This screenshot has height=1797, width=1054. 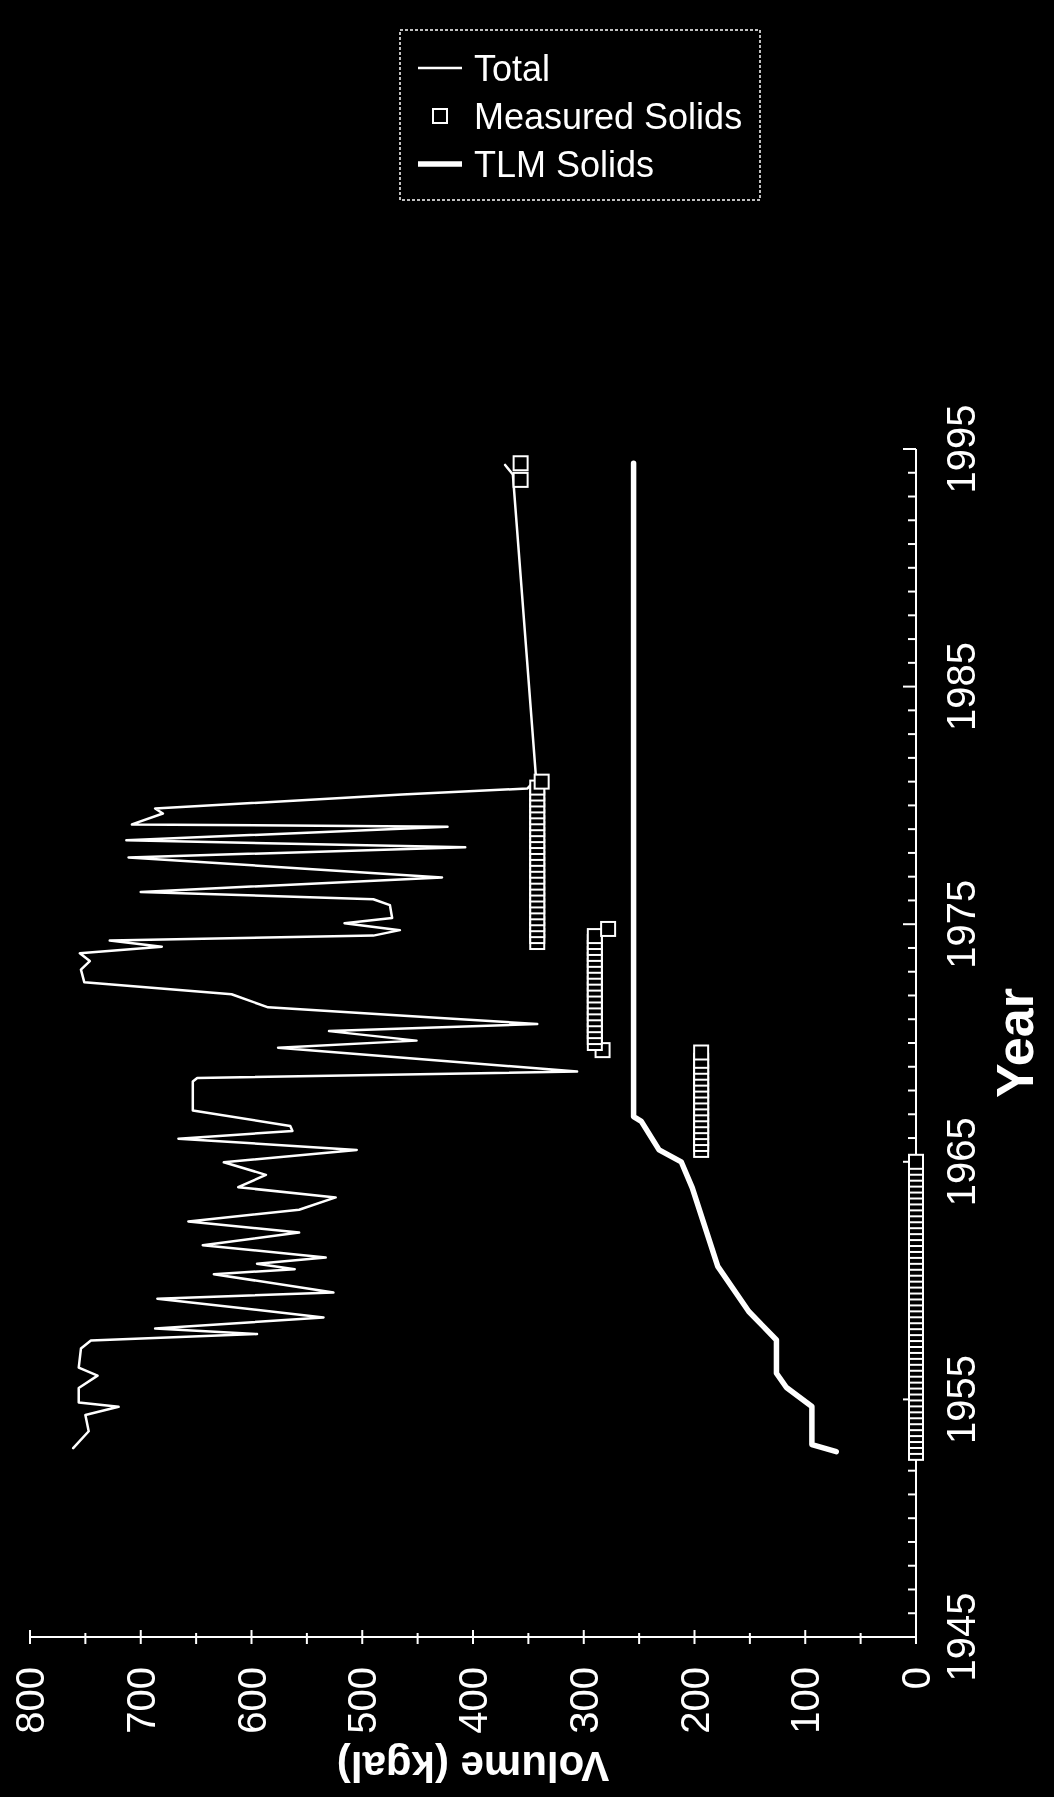 I want to click on x-tick-label: 800, so click(x=30, y=1700).